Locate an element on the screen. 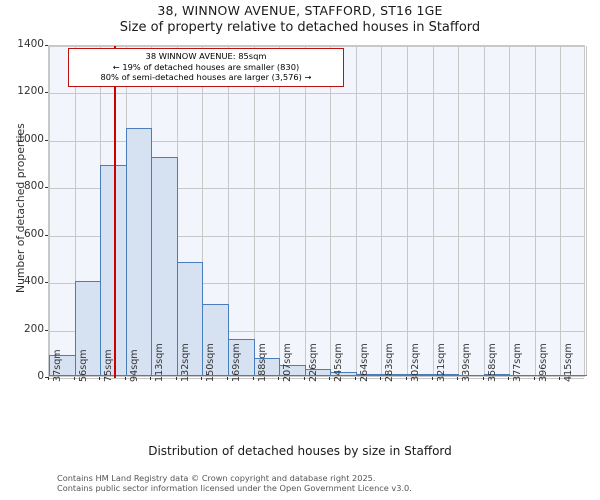 The width and height of the screenshot is (600, 500). x-tickmark-75sqm is located at coordinates (100, 378).